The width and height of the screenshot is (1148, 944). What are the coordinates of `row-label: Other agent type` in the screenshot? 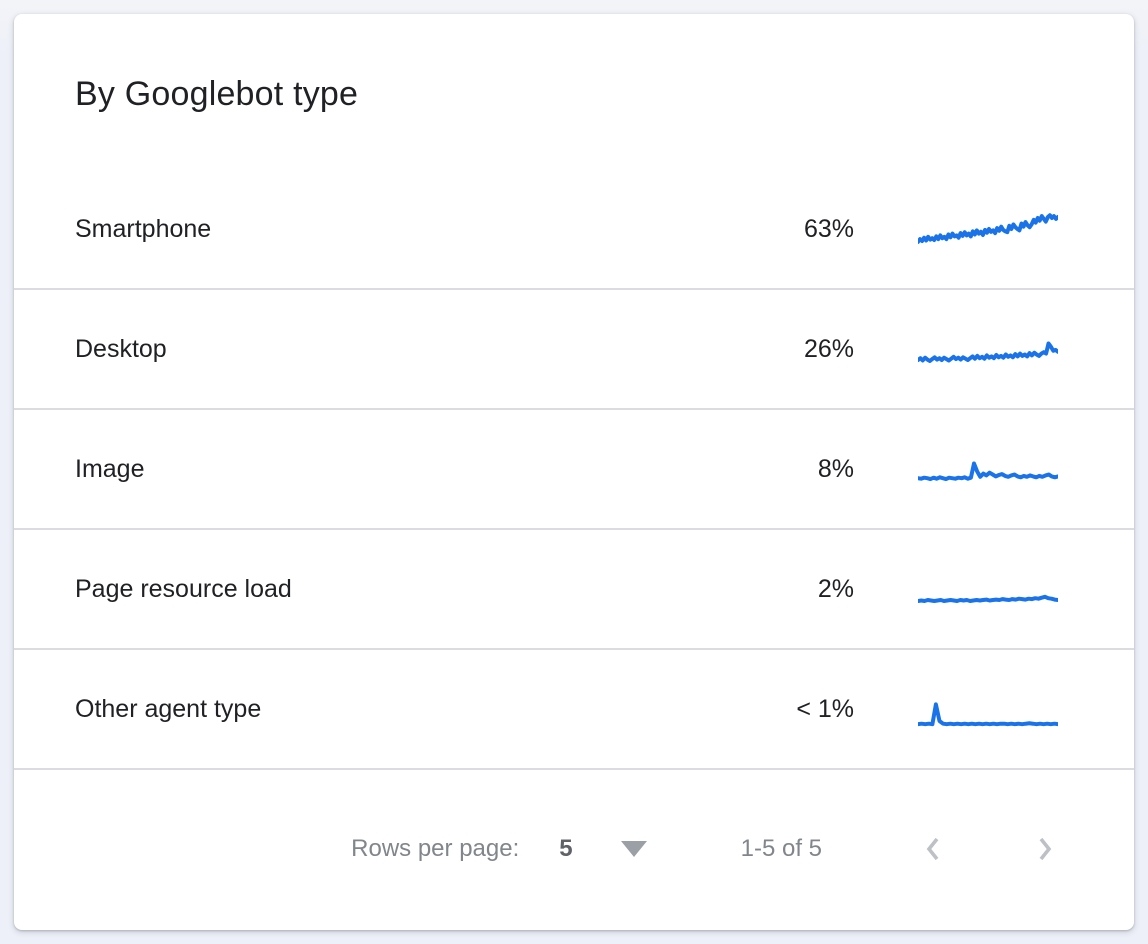 It's located at (168, 708).